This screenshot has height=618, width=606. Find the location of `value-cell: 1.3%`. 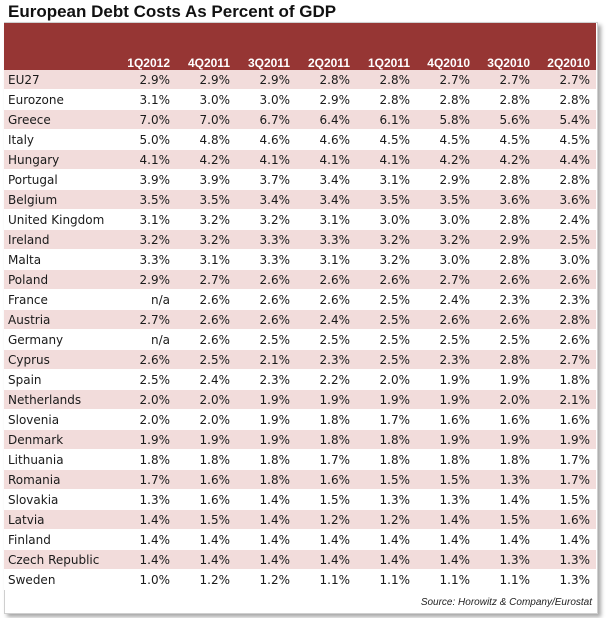

value-cell: 1.3% is located at coordinates (566, 579).